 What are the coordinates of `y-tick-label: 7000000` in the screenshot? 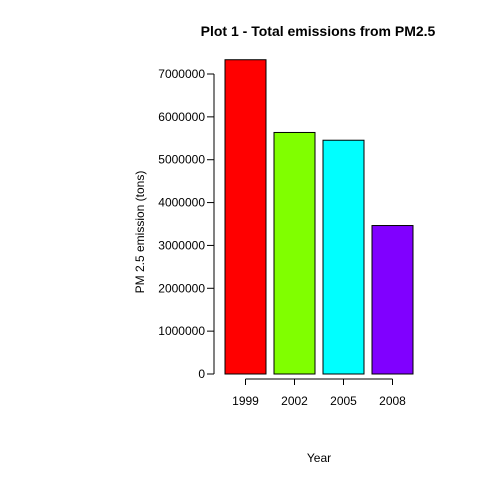 It's located at (181, 74).